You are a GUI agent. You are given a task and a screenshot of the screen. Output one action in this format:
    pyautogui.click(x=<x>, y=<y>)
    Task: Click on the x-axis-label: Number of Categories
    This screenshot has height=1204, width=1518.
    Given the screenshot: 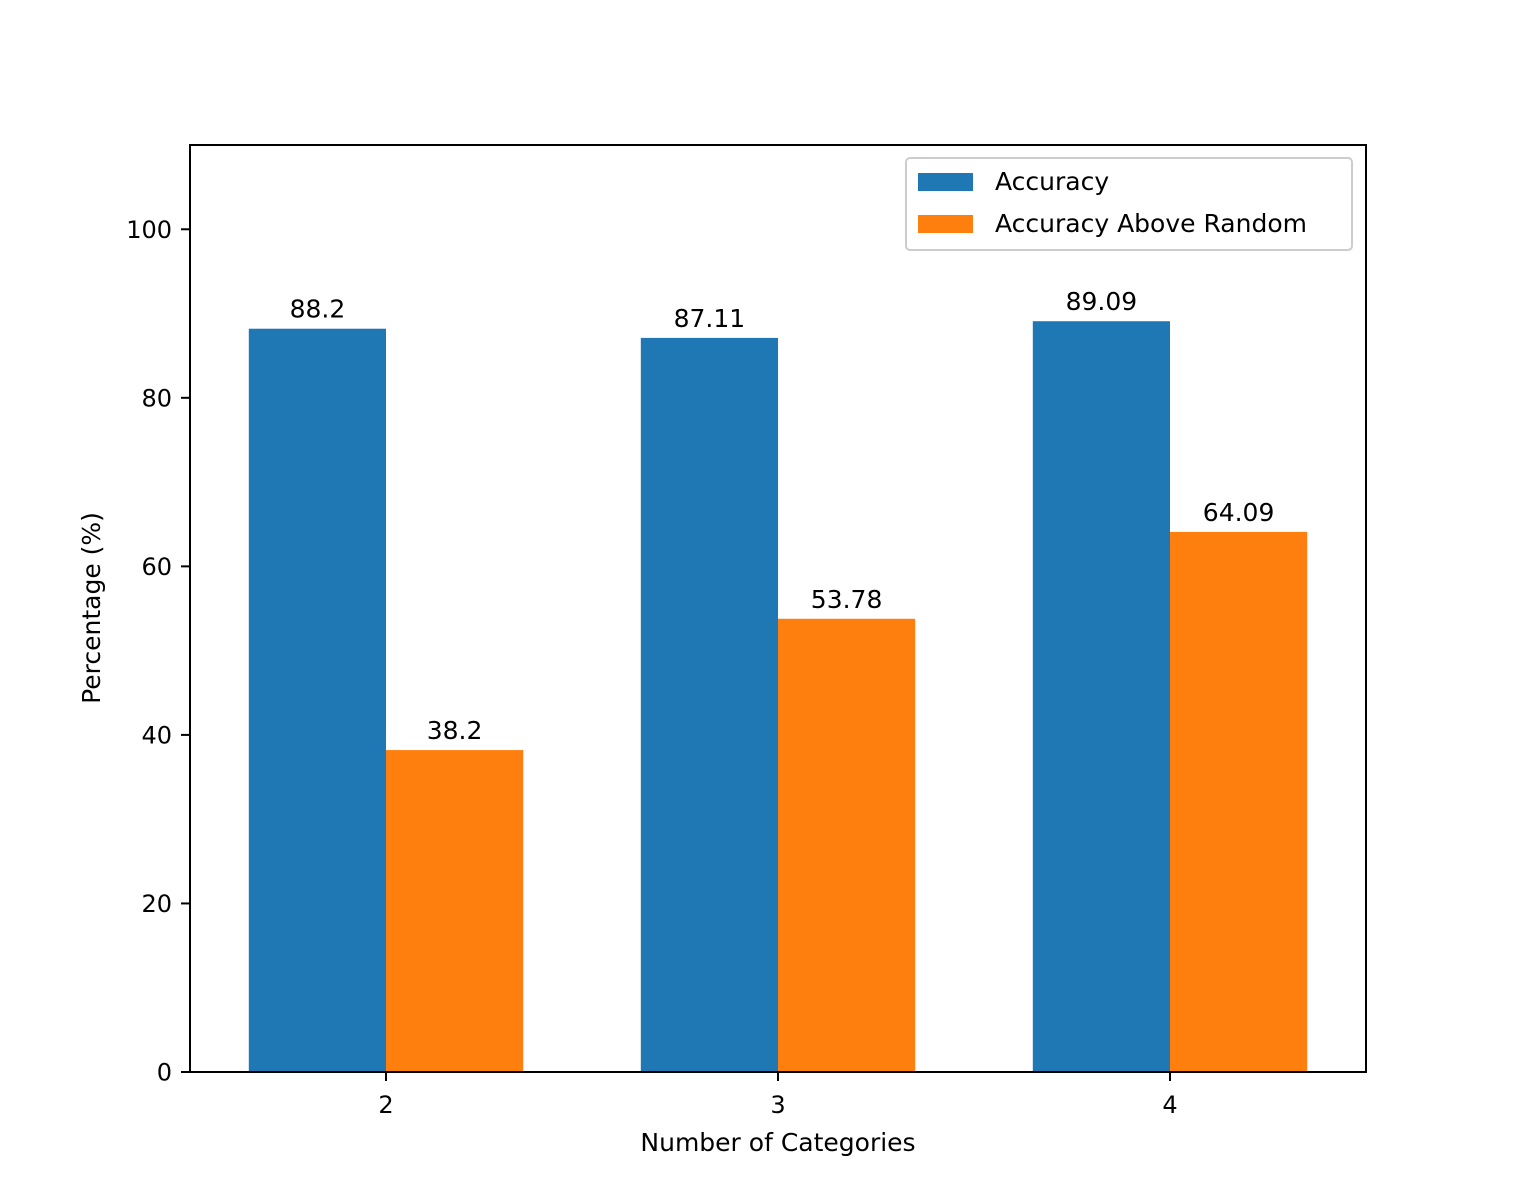 What is the action you would take?
    pyautogui.click(x=777, y=1142)
    